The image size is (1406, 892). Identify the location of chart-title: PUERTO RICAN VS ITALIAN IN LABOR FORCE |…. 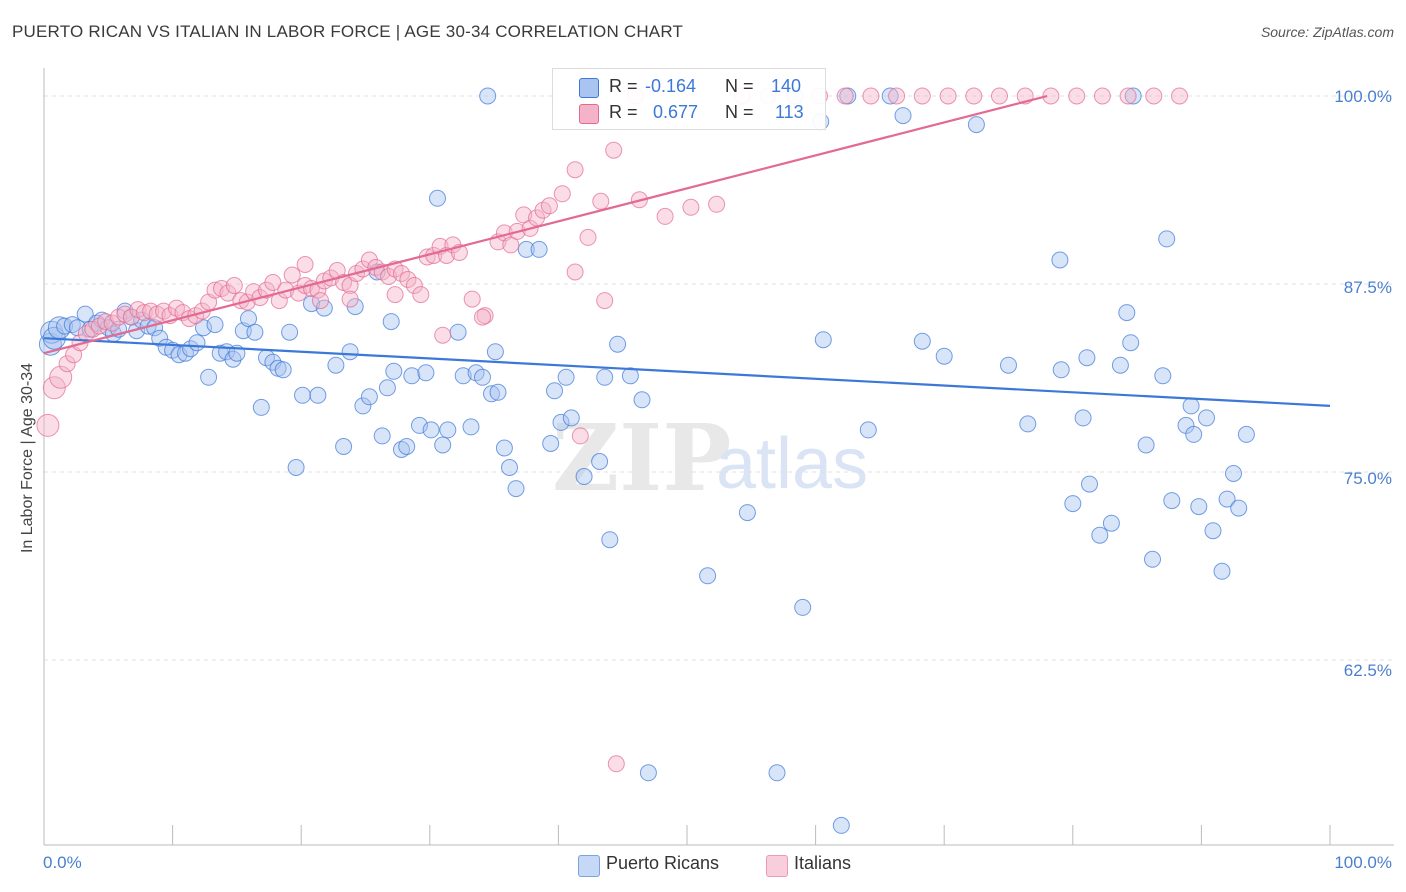
(348, 31).